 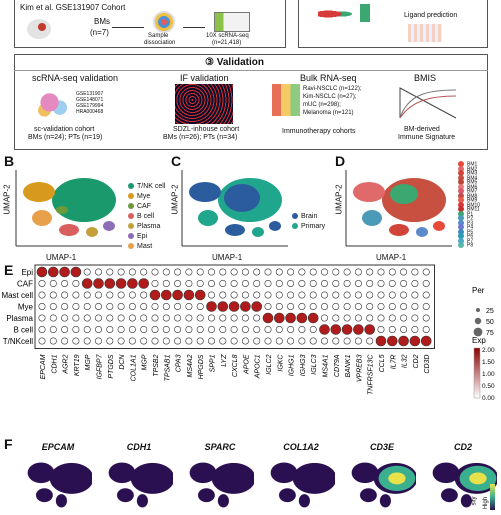 What do you see at coordinates (490, 333) in the screenshot?
I see `size-legend-label: 75` at bounding box center [490, 333].